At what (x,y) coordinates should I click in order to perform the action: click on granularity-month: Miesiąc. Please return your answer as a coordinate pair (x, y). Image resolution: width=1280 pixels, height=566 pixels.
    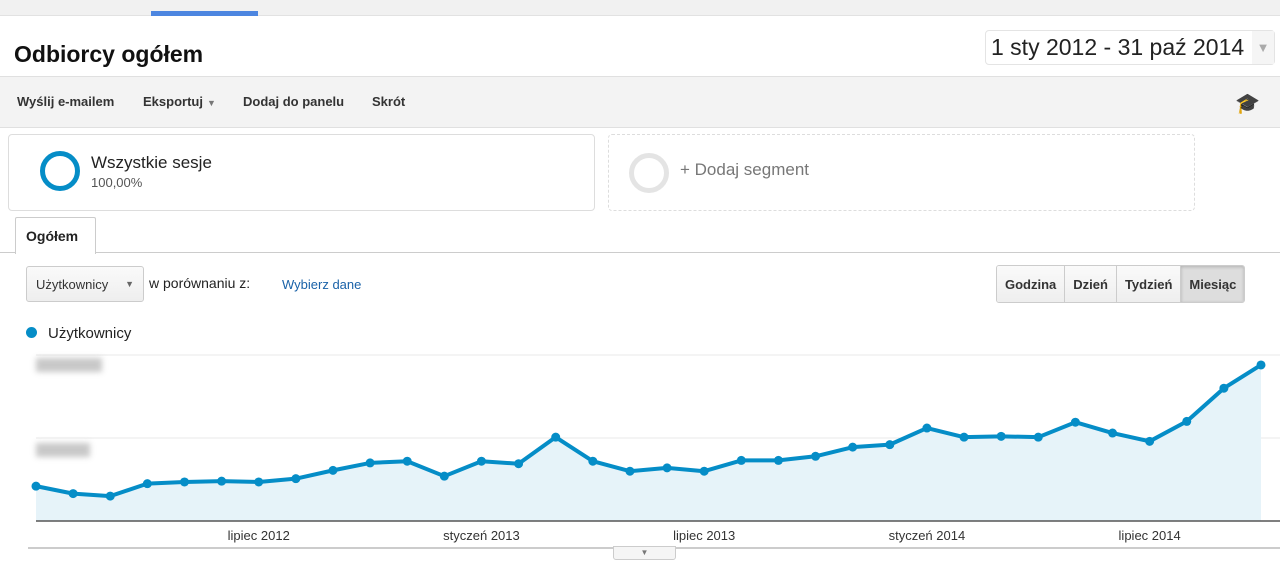
    Looking at the image, I should click on (1212, 284).